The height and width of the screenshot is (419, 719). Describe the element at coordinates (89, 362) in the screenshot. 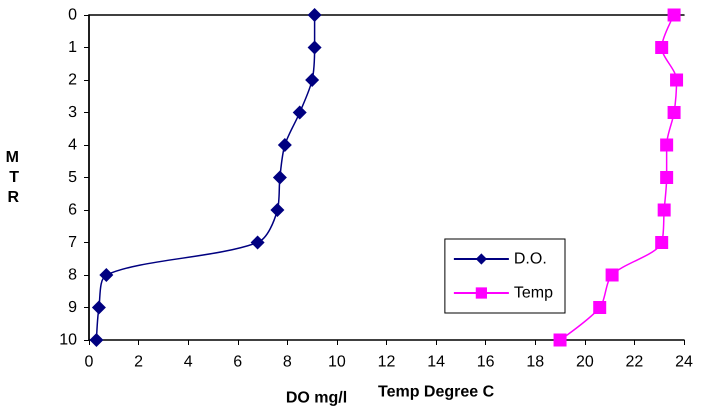

I see `x-tick-label: 0` at that location.